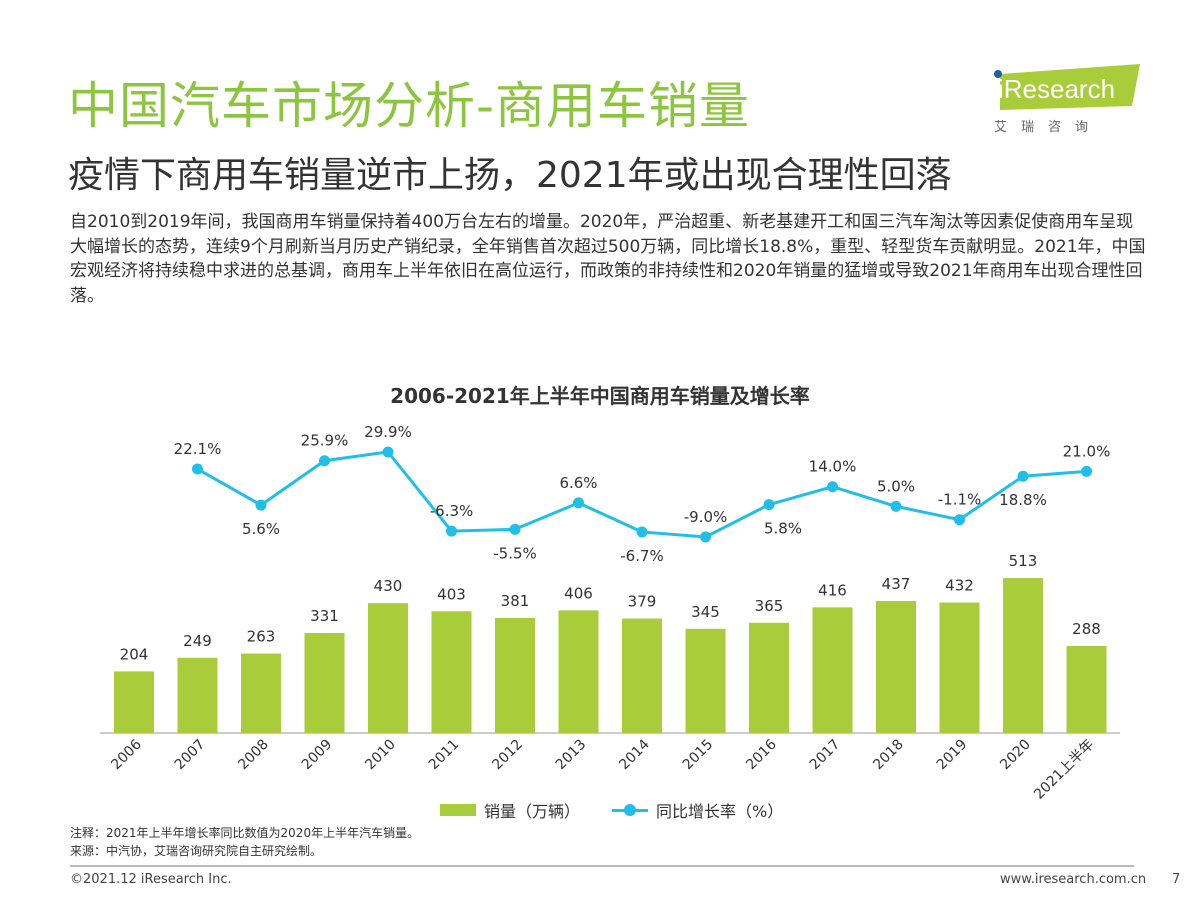 This screenshot has width=1200, height=900. Describe the element at coordinates (1073, 879) in the screenshot. I see `website-link: www.iresearch.com.cn` at that location.